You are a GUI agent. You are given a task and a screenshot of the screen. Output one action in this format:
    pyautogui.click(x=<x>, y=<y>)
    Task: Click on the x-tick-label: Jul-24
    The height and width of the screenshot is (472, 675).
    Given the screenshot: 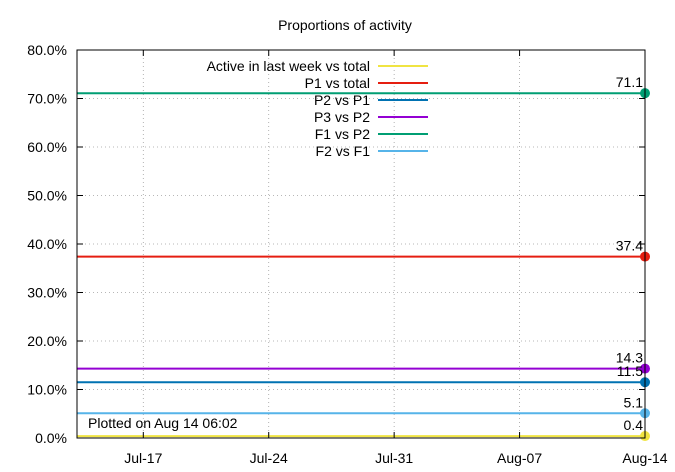 What is the action you would take?
    pyautogui.click(x=269, y=458)
    